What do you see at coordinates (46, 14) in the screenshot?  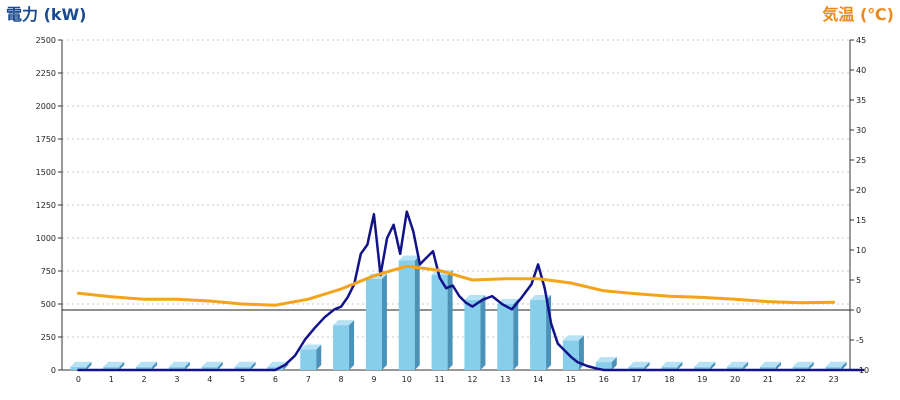 I see `left-axis-title: 電力 (kW)` at bounding box center [46, 14].